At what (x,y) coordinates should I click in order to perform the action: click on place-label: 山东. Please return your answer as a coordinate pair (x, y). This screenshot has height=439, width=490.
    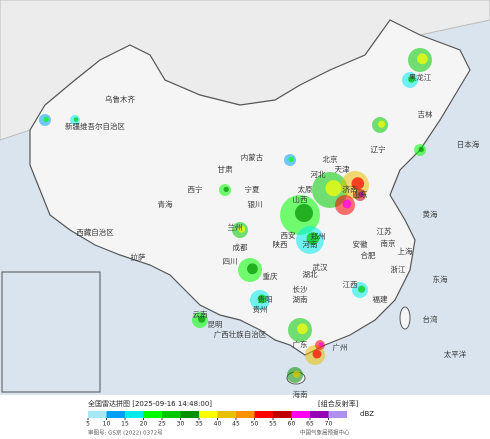
    Looking at the image, I should click on (360, 194).